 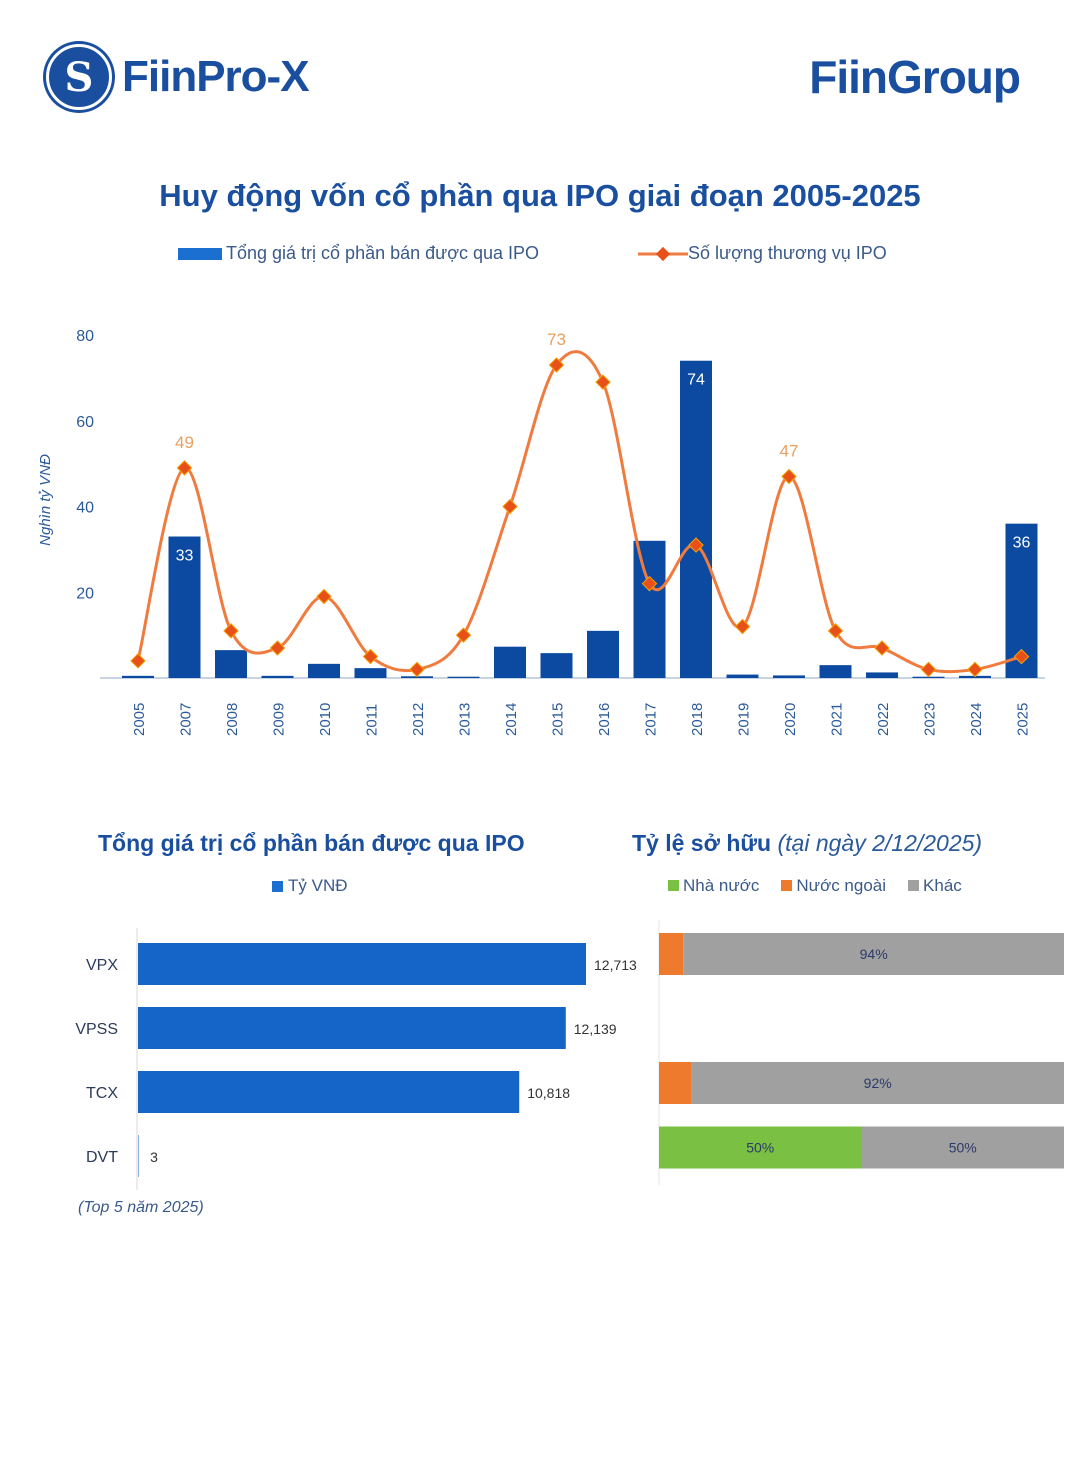 What do you see at coordinates (102, 965) in the screenshot?
I see `category-label: VPX` at bounding box center [102, 965].